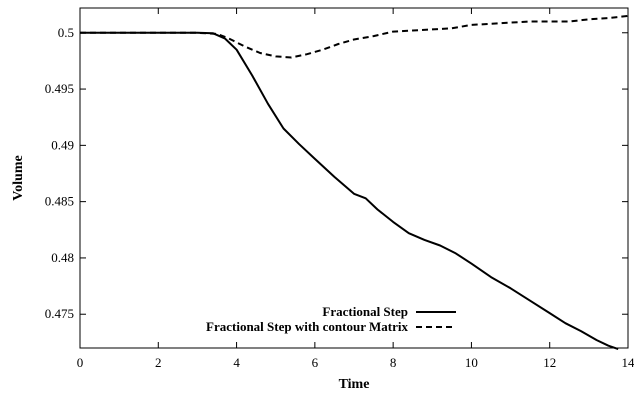  I want to click on y-tick-label: 0.5, so click(66, 32).